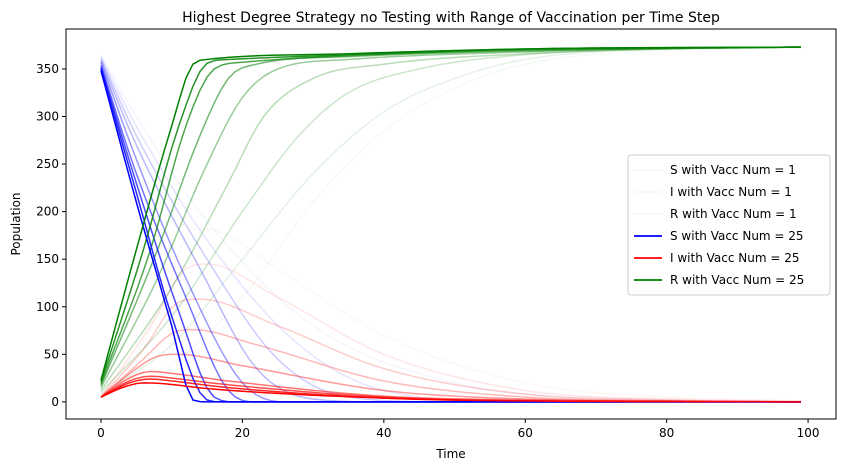  What do you see at coordinates (450, 454) in the screenshot?
I see `x-axis-title: Time` at bounding box center [450, 454].